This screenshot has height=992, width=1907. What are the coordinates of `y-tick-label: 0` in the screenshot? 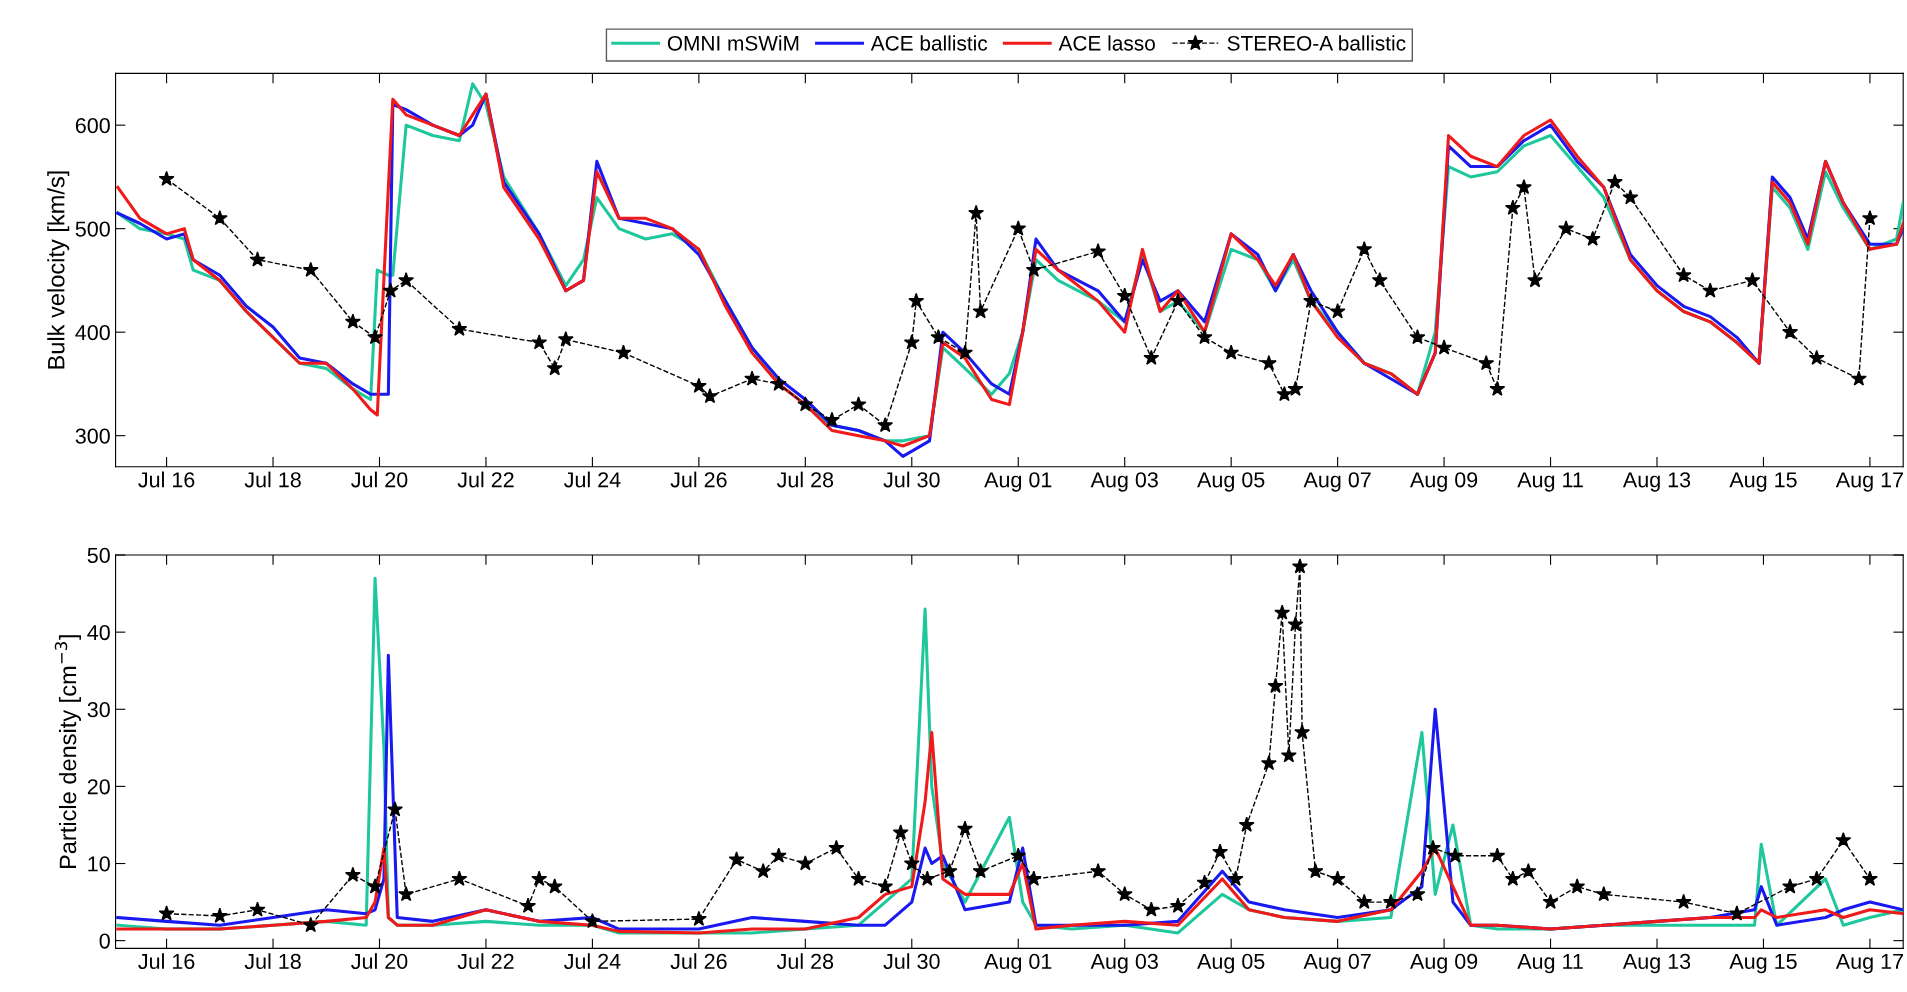 It's located at (104, 941).